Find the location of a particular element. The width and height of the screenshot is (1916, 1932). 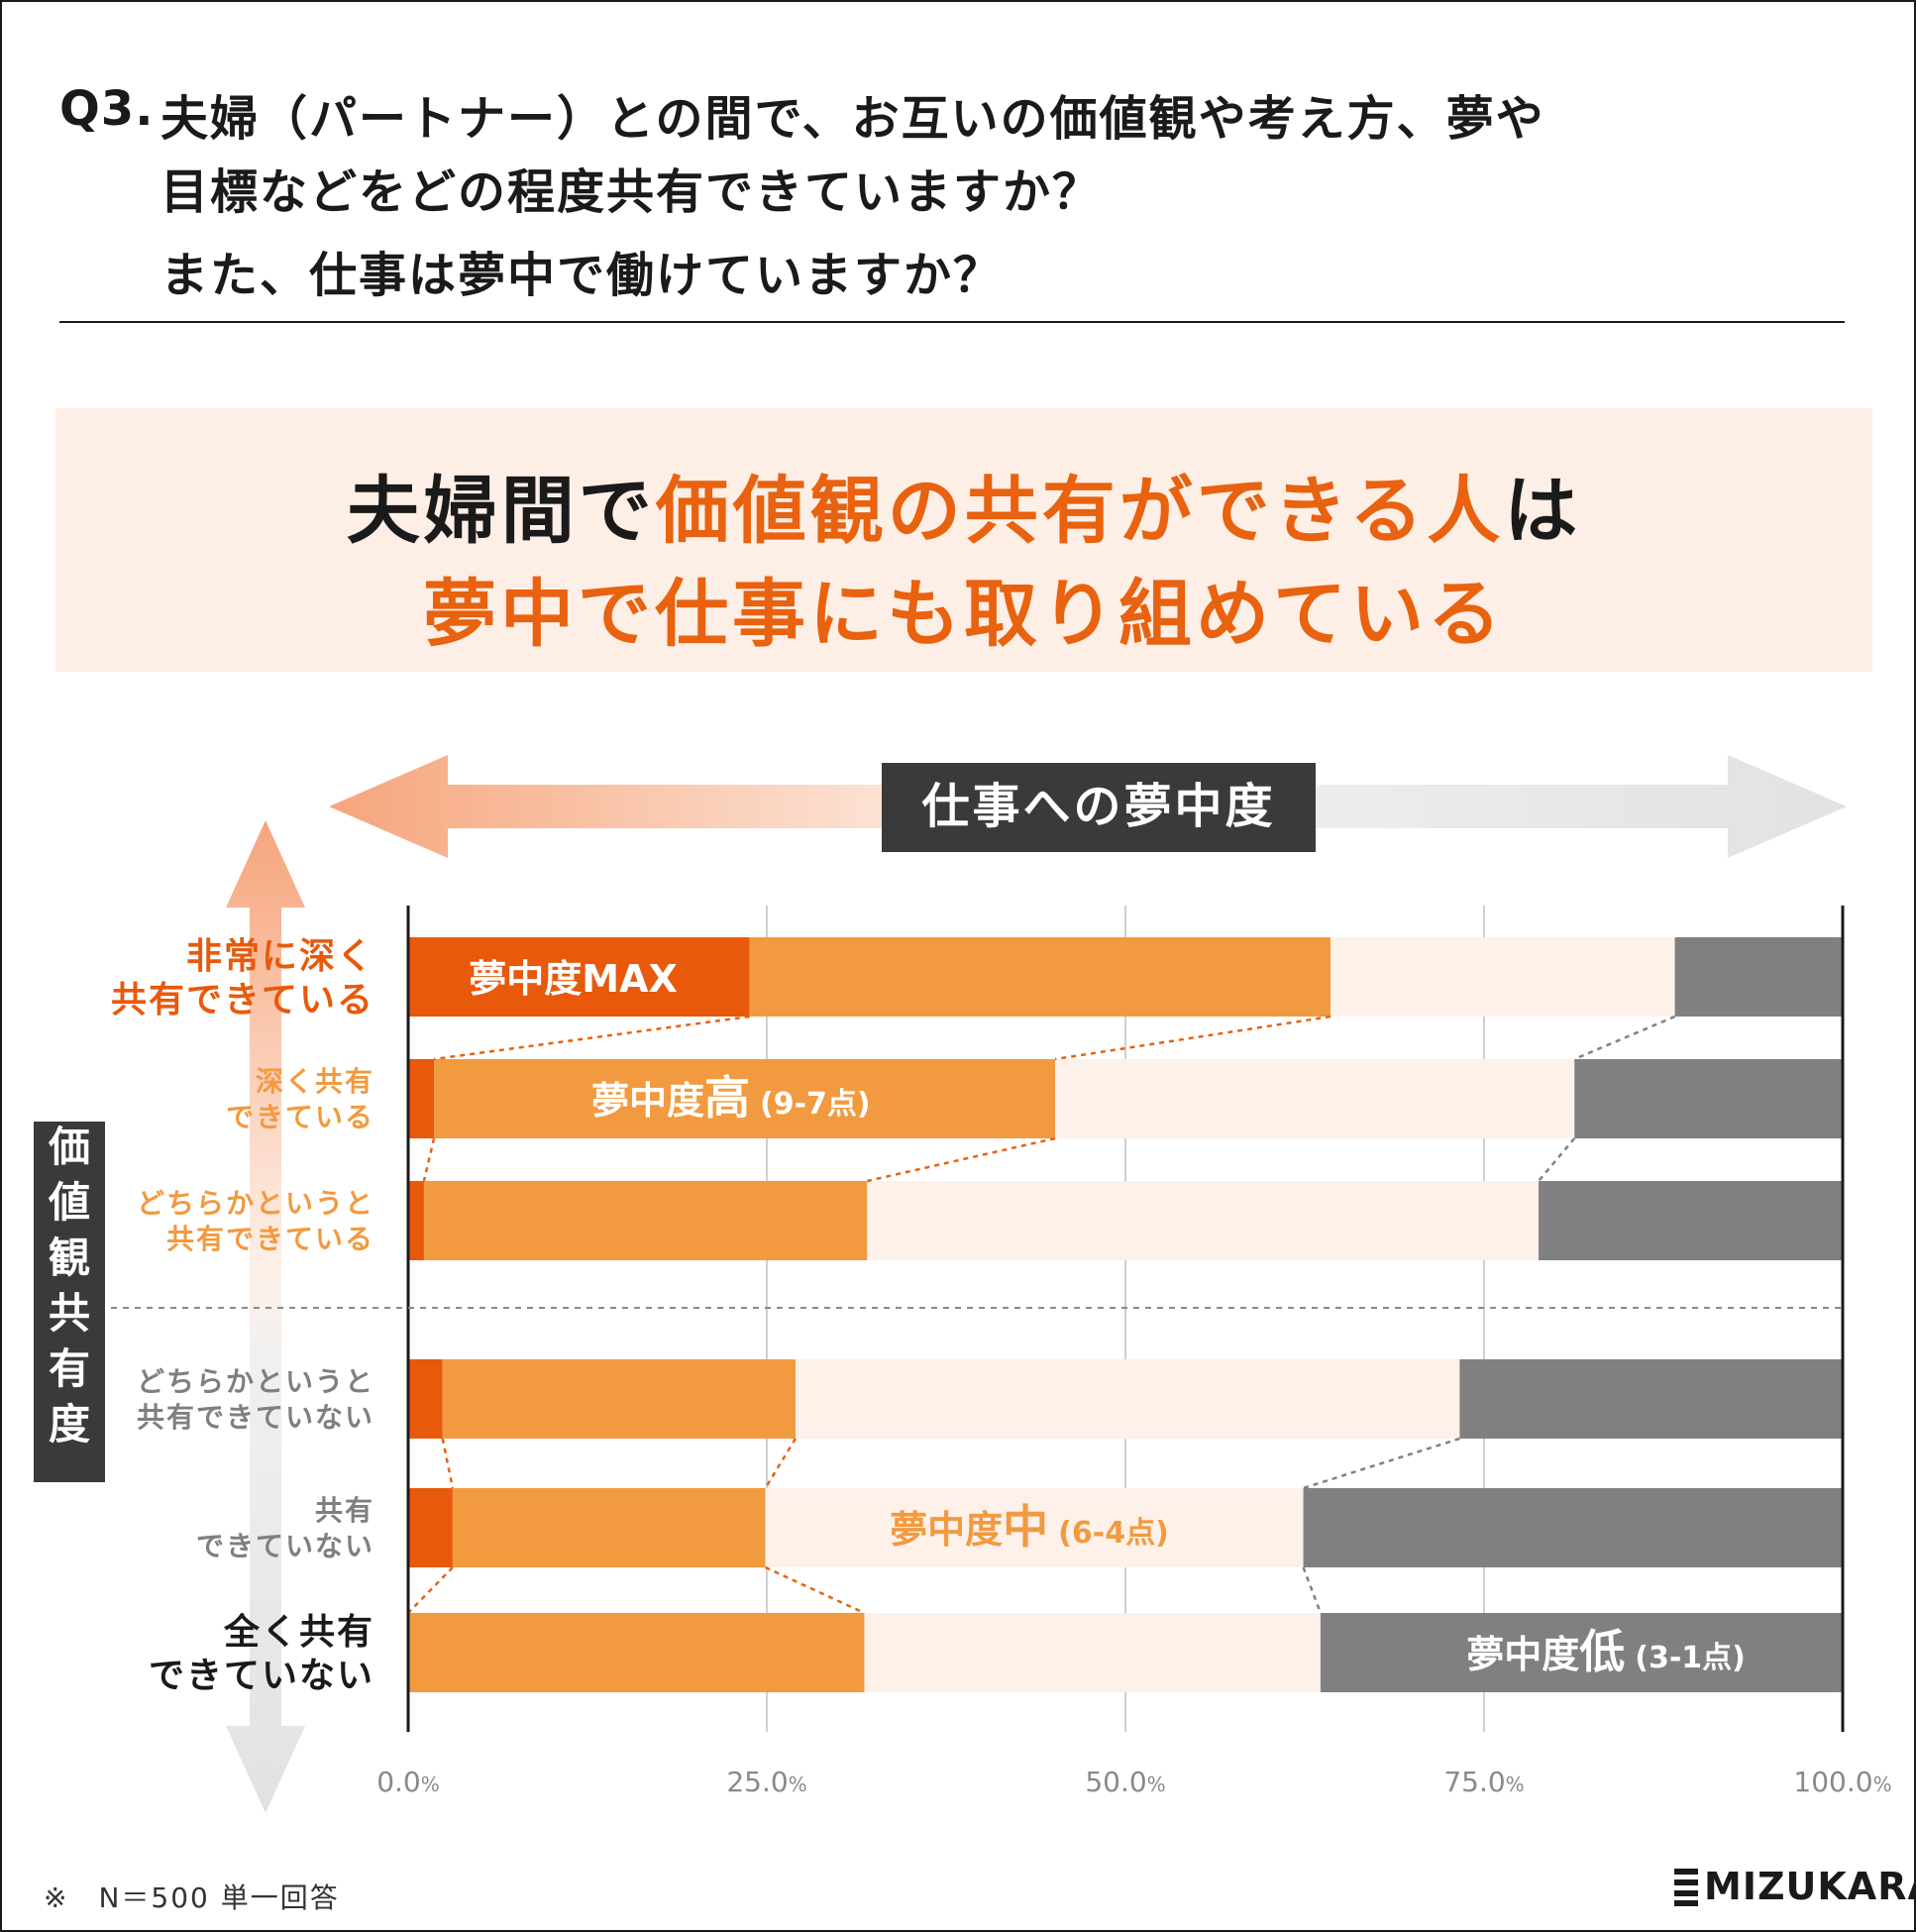

connector-row4-boundary1 is located at coordinates (448, 1464).